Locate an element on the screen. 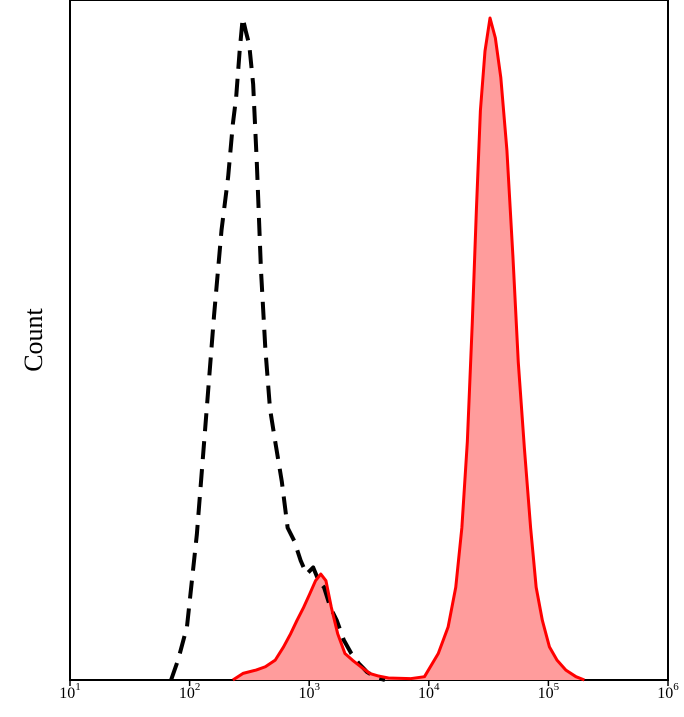 This screenshot has width=684, height=717. x-tick-label-5: 10⁵ is located at coordinates (549, 691).